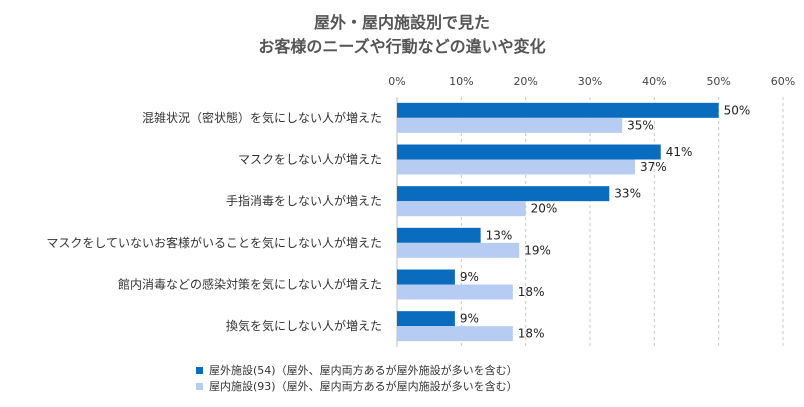  What do you see at coordinates (401, 22) in the screenshot?
I see `chart-title-line1: 屋外・屋内施設別で見た` at bounding box center [401, 22].